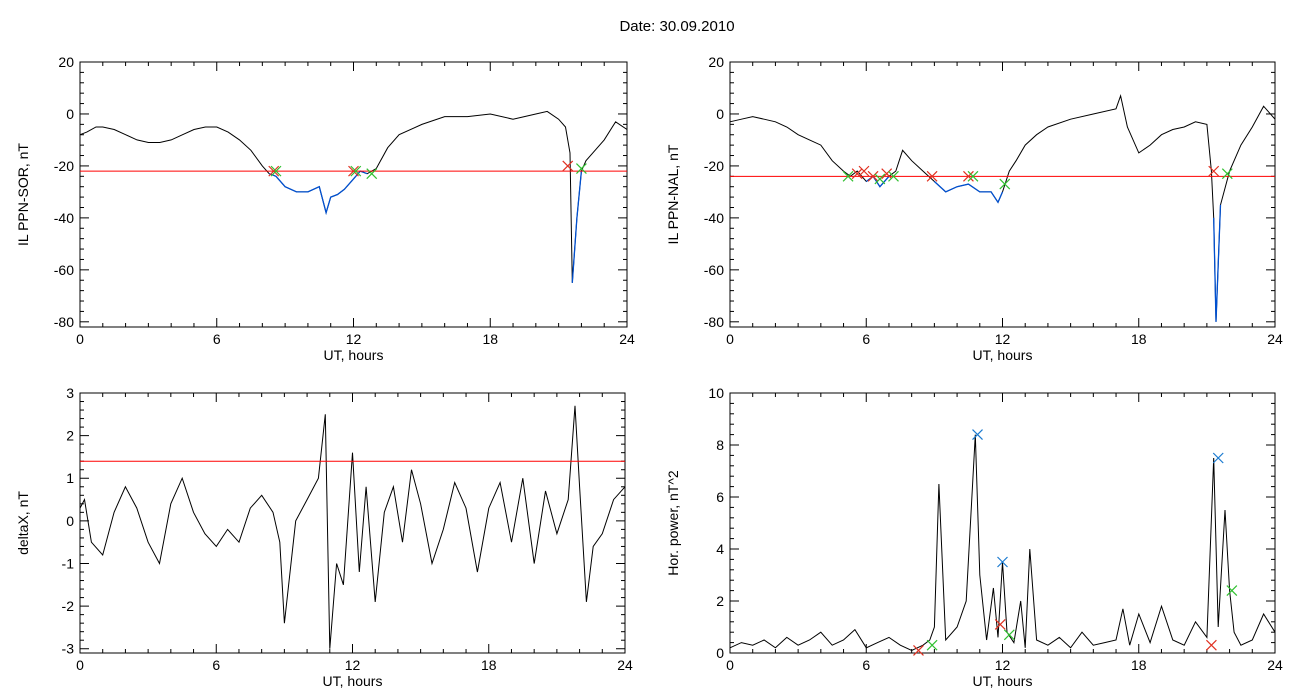  What do you see at coordinates (70, 393) in the screenshot?
I see `y-tick-label: 3` at bounding box center [70, 393].